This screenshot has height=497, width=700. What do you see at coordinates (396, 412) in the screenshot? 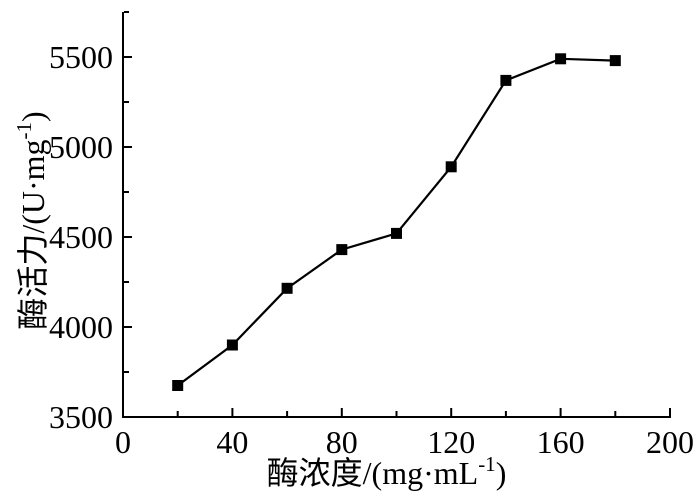
I see `x-axis-ticks` at bounding box center [396, 412].